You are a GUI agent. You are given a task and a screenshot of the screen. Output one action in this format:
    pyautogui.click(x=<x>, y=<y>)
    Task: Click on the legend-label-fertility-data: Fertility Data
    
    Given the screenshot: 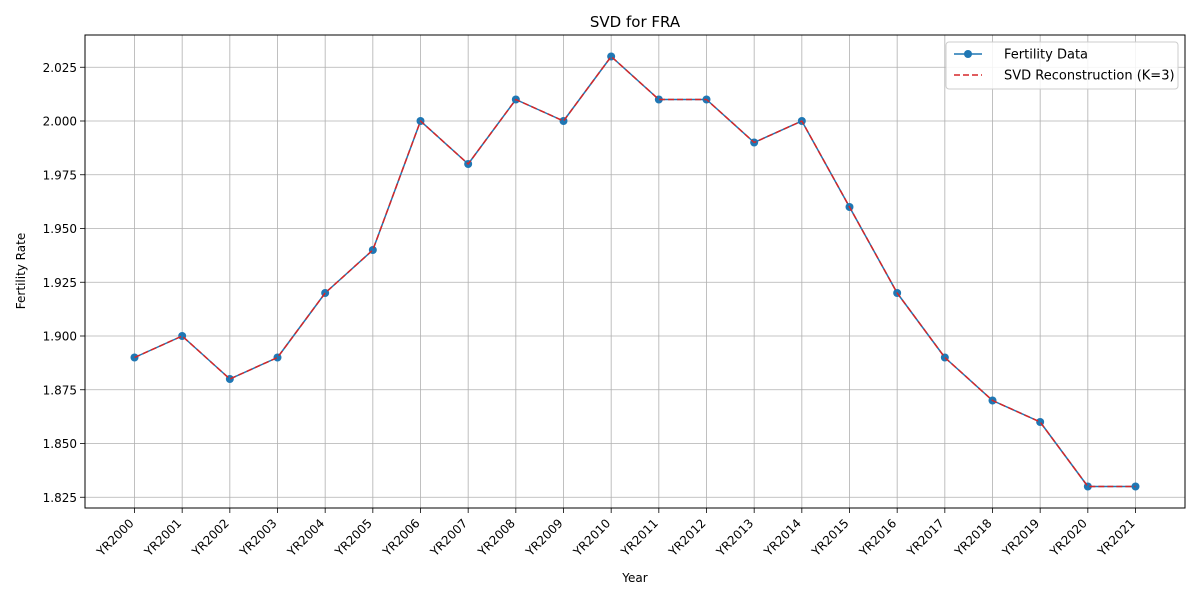 What is the action you would take?
    pyautogui.click(x=1046, y=55)
    